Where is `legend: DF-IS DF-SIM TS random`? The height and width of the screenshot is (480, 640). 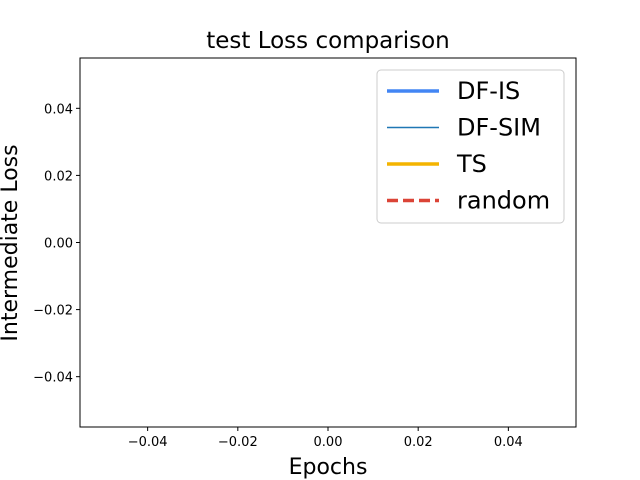 legend: DF-IS DF-SIM TS random is located at coordinates (470, 146).